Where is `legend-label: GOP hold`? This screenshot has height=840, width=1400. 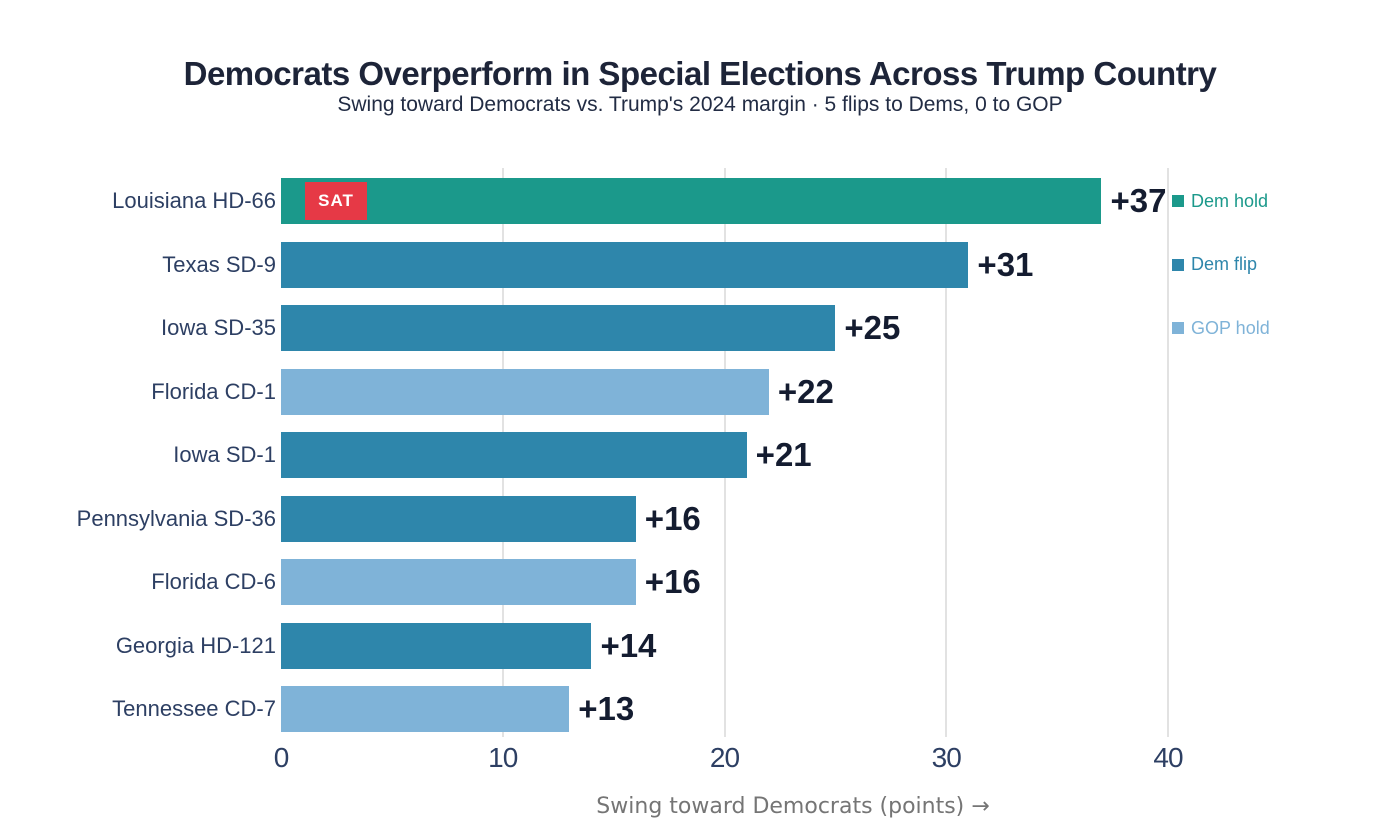 legend-label: GOP hold is located at coordinates (1230, 327).